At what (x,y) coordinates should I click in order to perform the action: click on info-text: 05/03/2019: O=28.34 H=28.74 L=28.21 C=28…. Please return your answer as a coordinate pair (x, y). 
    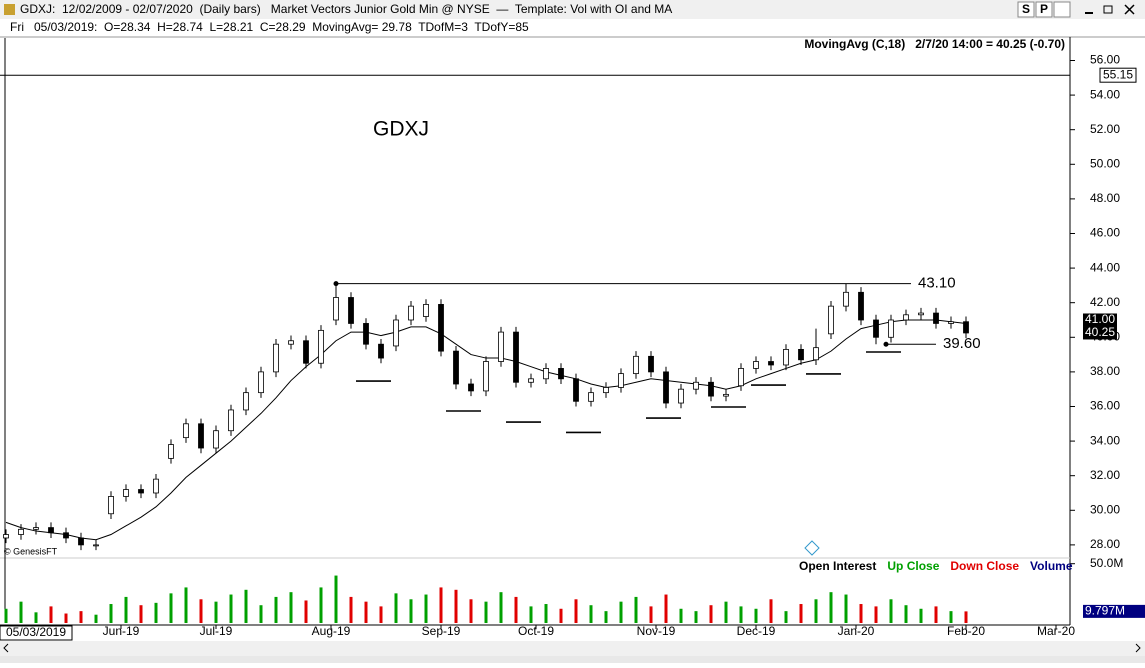
    Looking at the image, I should click on (281, 27).